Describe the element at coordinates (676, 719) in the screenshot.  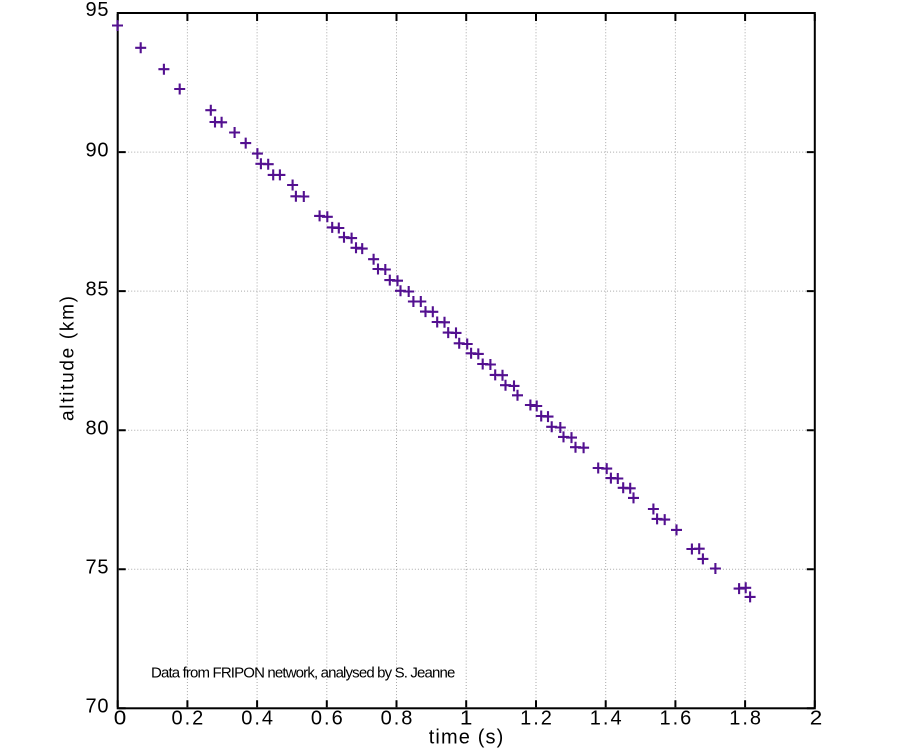
I see `svg-text: 1.6` at that location.